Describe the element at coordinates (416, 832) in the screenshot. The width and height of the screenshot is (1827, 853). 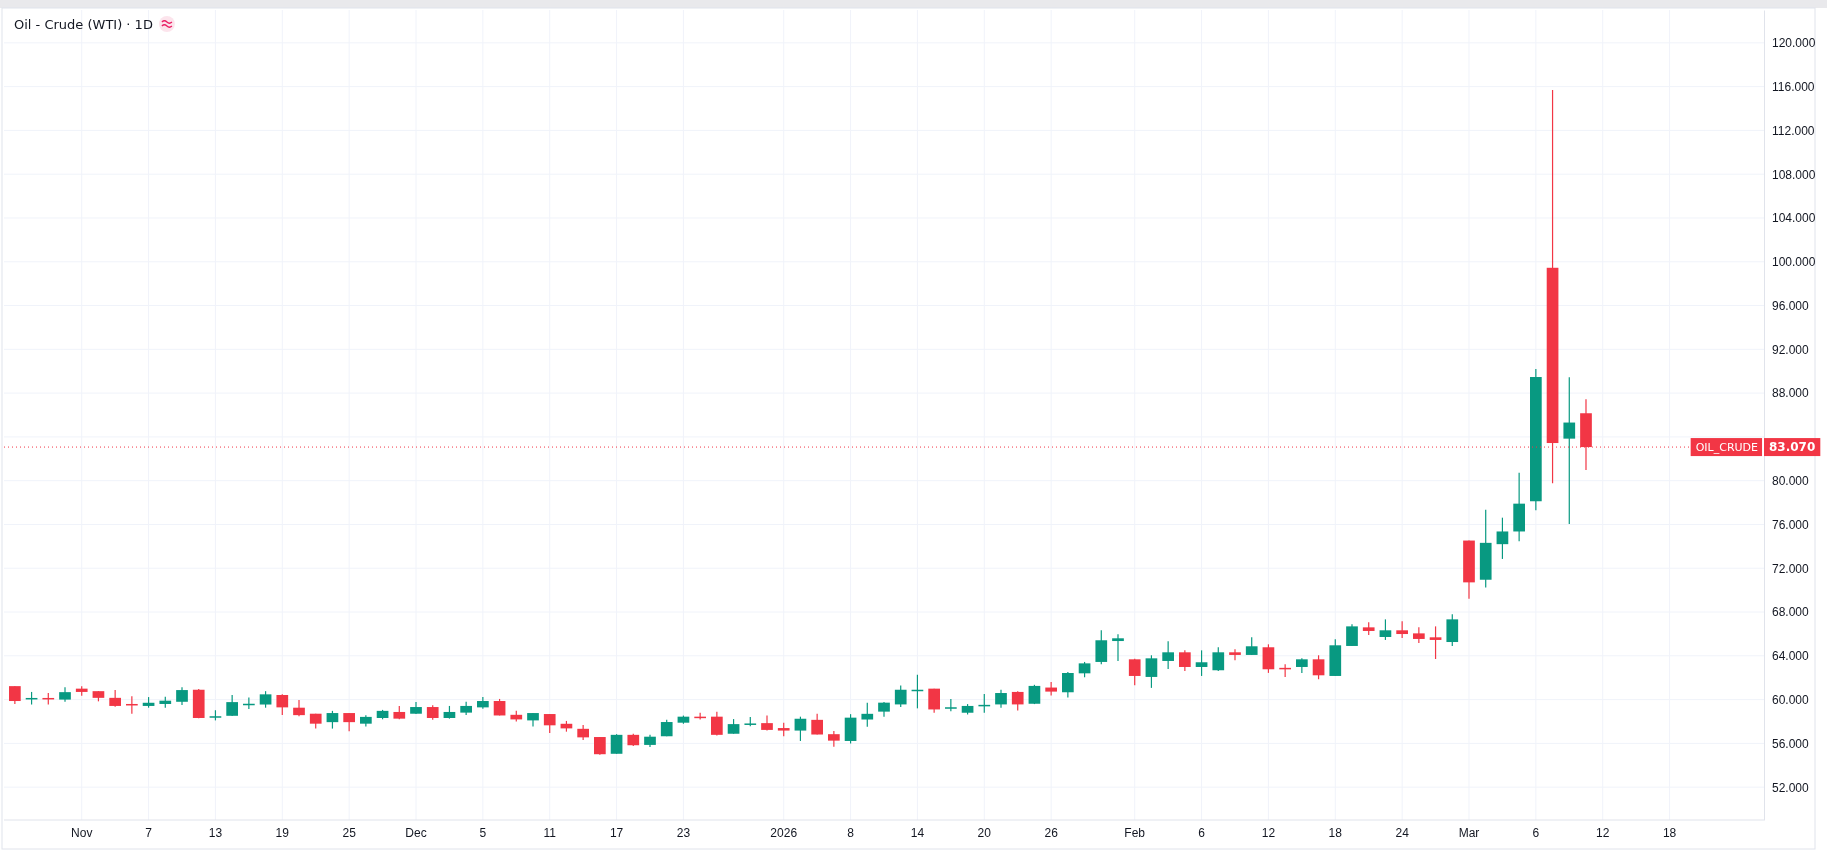
I see `x-tick-label: Dec` at that location.